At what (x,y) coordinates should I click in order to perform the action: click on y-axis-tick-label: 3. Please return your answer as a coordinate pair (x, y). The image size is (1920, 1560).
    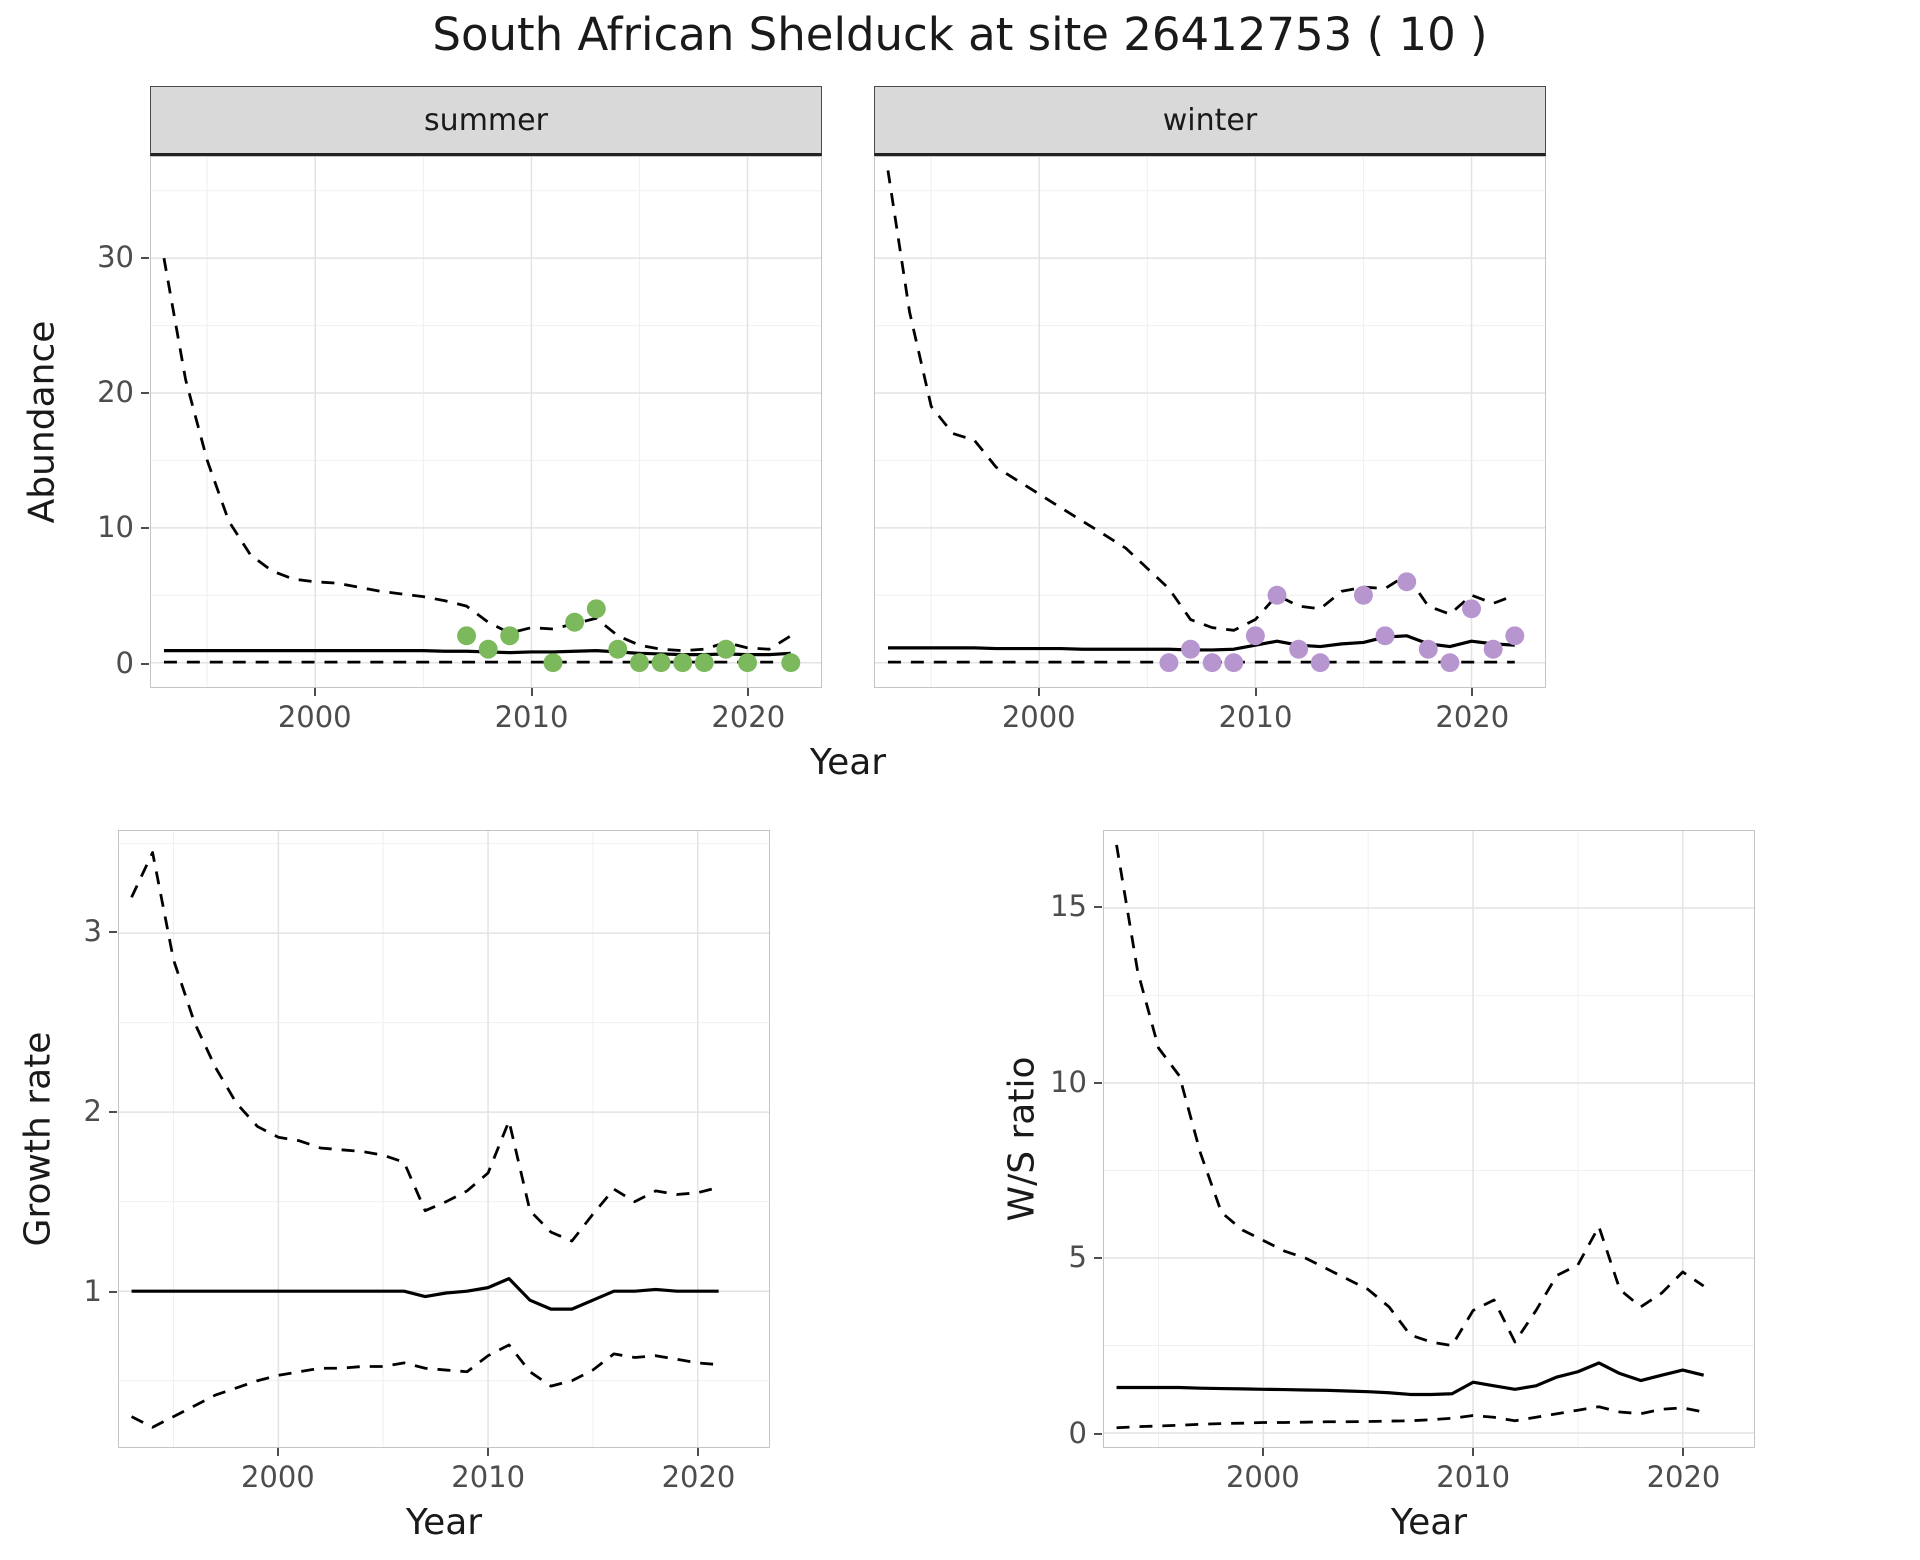
    Looking at the image, I should click on (92, 931).